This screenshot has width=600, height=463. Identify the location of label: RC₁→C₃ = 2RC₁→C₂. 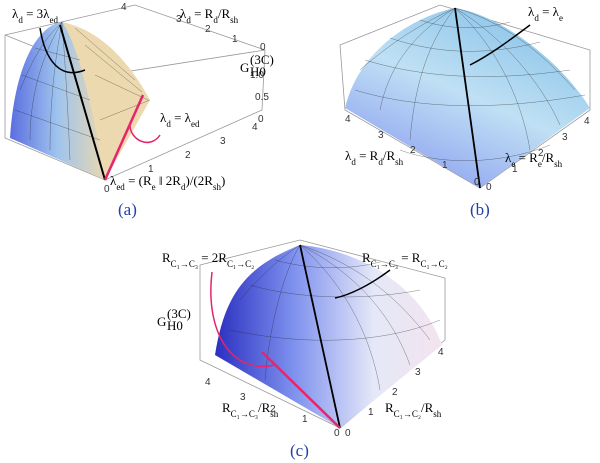
(208, 259).